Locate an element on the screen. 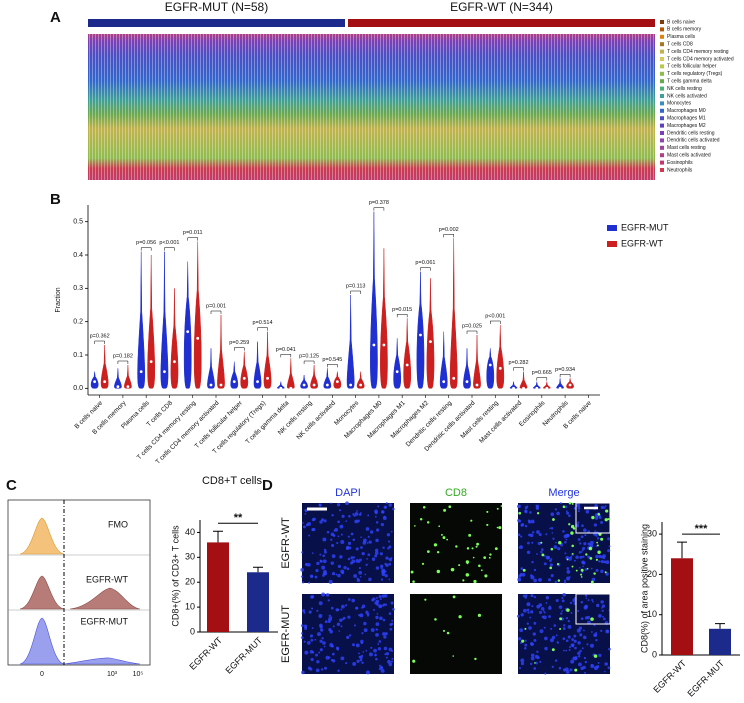  legend-label: T cells regulatory (Tregs) is located at coordinates (695, 74).